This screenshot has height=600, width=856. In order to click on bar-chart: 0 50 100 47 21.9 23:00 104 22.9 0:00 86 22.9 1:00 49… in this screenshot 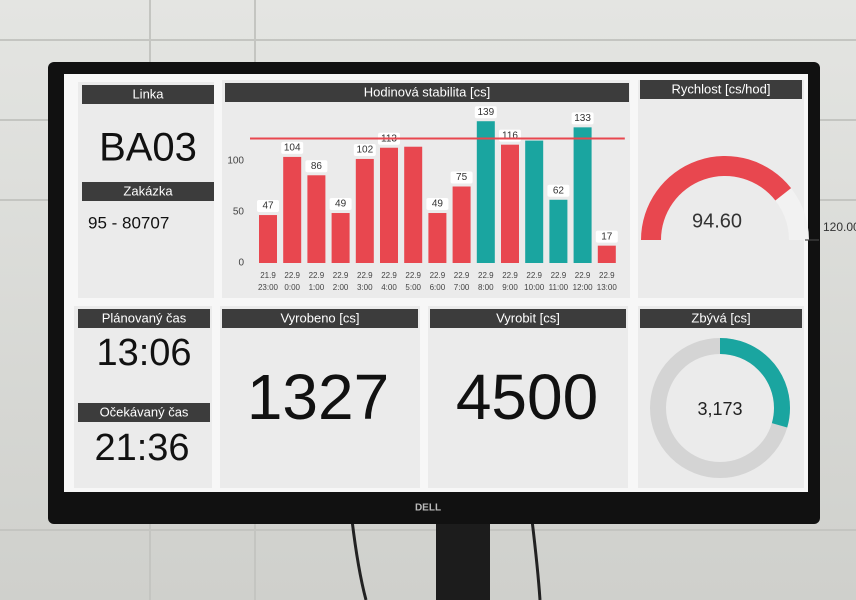, I will do `click(426, 199)`.